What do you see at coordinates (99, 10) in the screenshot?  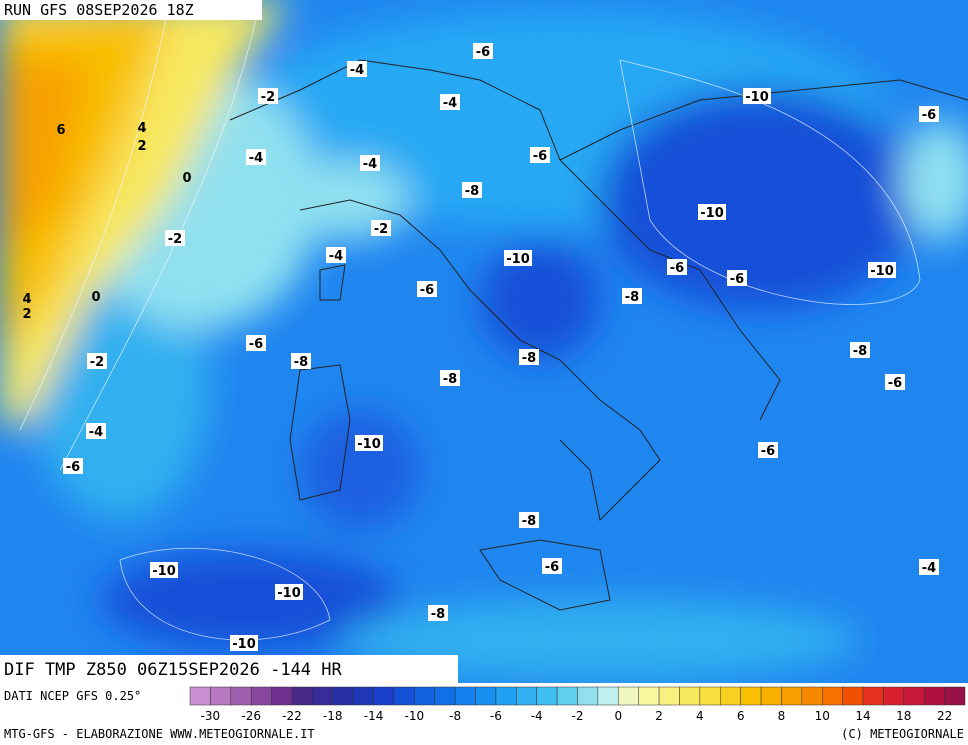 I see `run-title: RUN GFS 08SEP2026 18Z` at bounding box center [99, 10].